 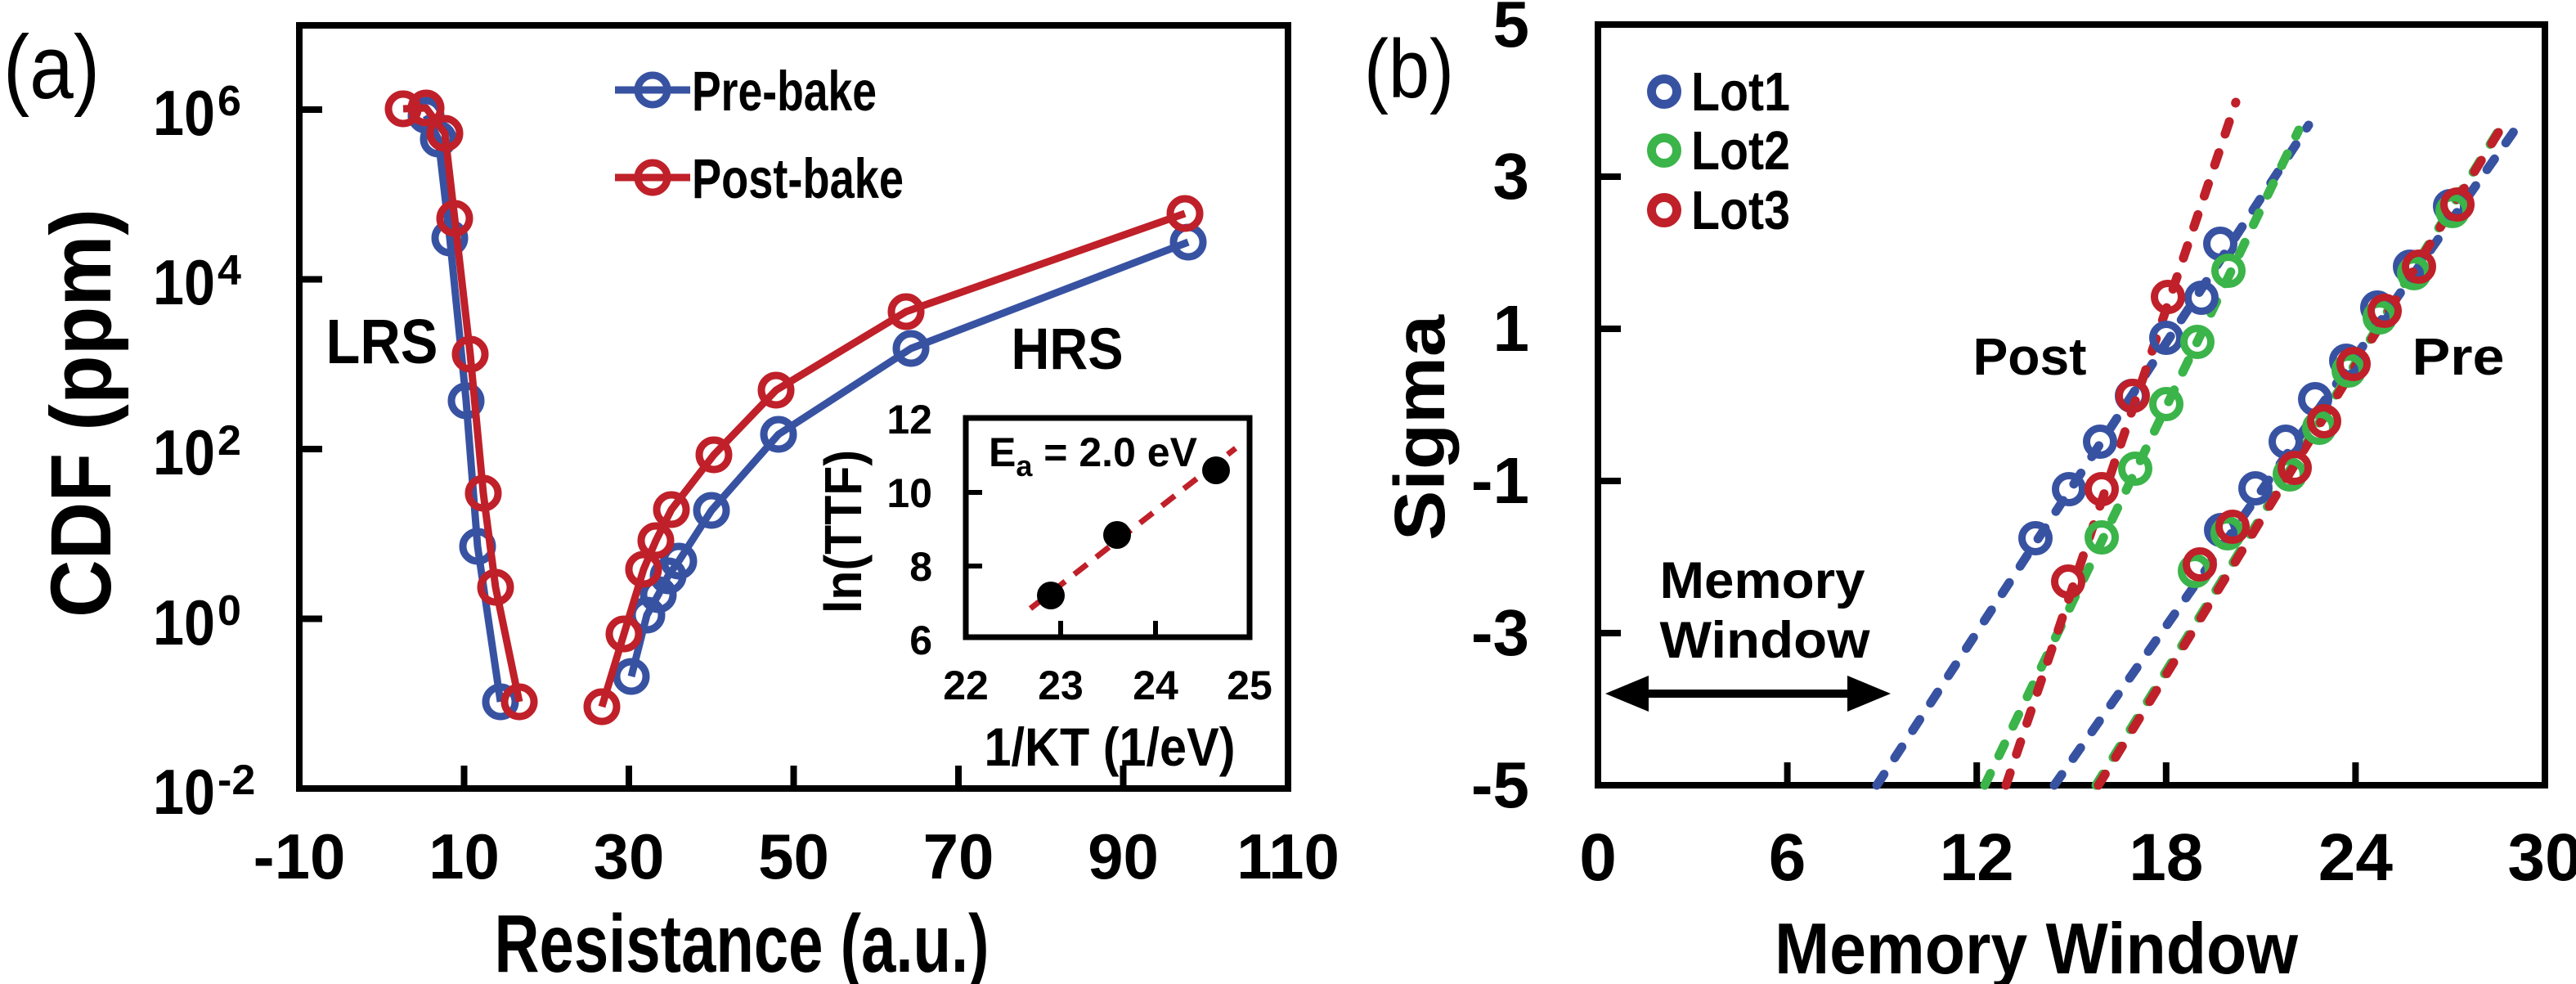 What do you see at coordinates (1068, 349) in the screenshot?
I see `svg-text: HRS` at bounding box center [1068, 349].